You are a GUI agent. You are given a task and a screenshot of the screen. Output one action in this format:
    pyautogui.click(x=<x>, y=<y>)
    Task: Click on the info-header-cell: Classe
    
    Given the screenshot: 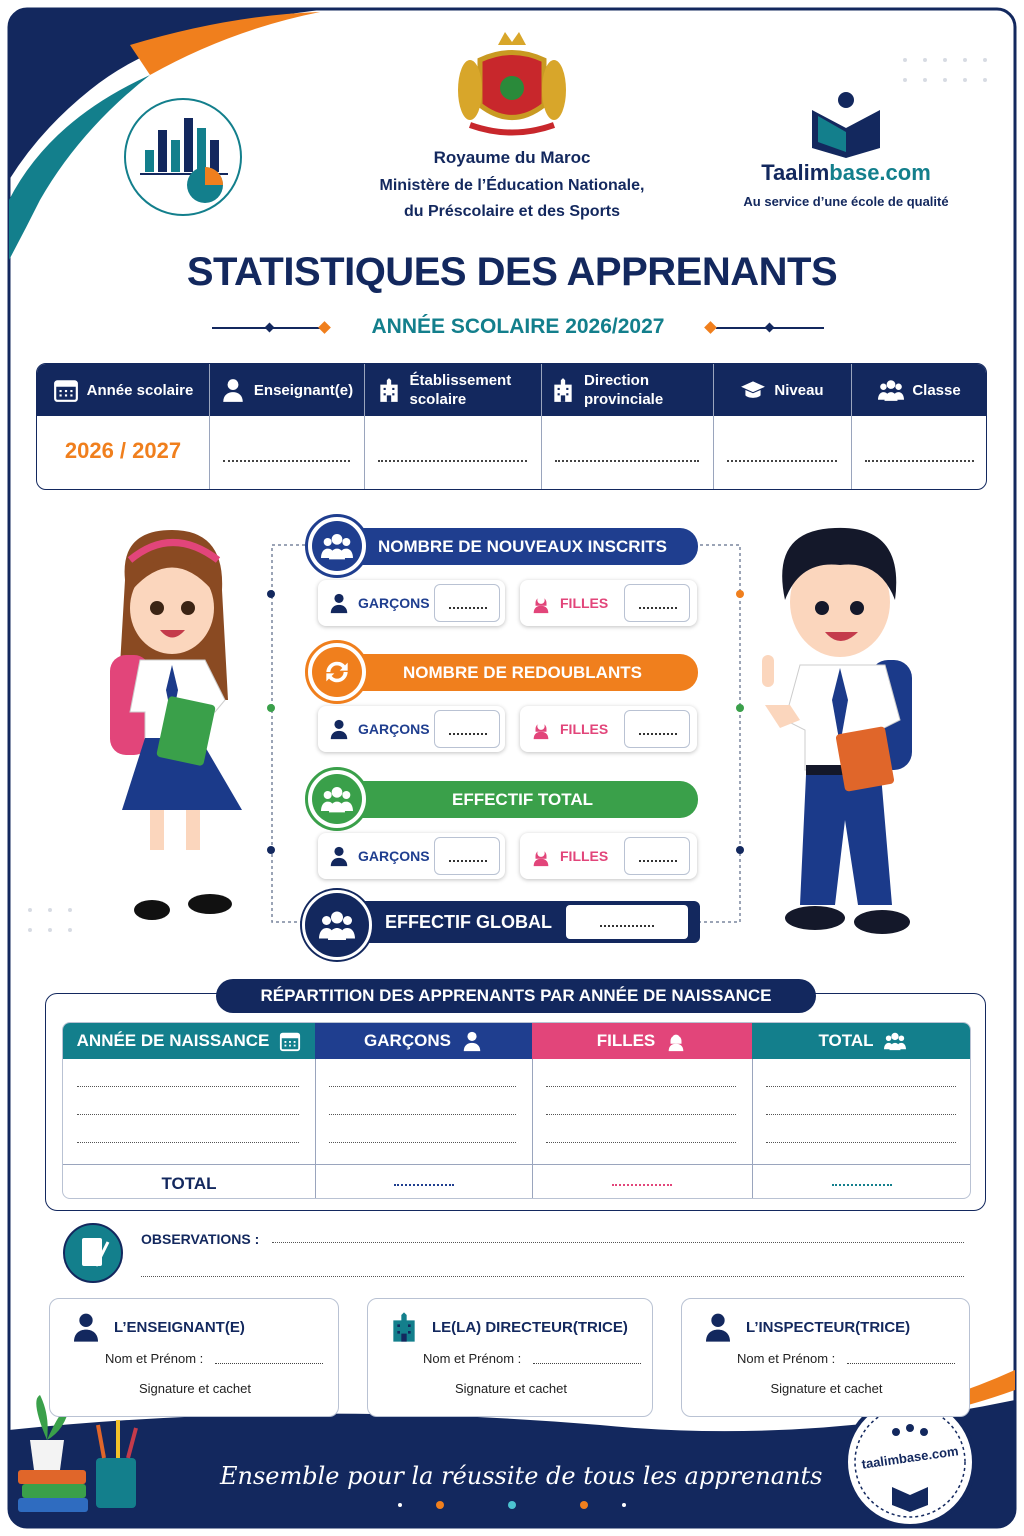 What is the action you would take?
    pyautogui.click(x=918, y=390)
    